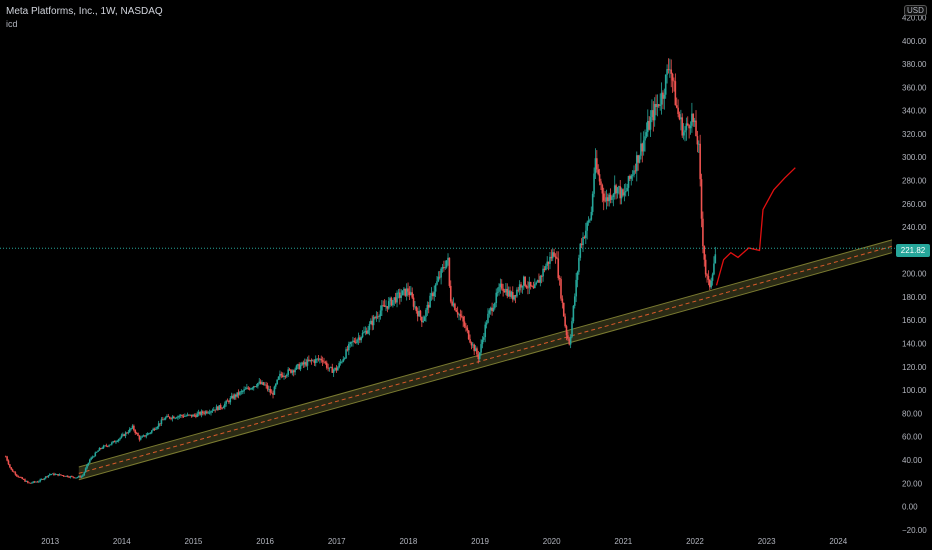  What do you see at coordinates (912, 413) in the screenshot?
I see `y-tick-label: 80.00` at bounding box center [912, 413].